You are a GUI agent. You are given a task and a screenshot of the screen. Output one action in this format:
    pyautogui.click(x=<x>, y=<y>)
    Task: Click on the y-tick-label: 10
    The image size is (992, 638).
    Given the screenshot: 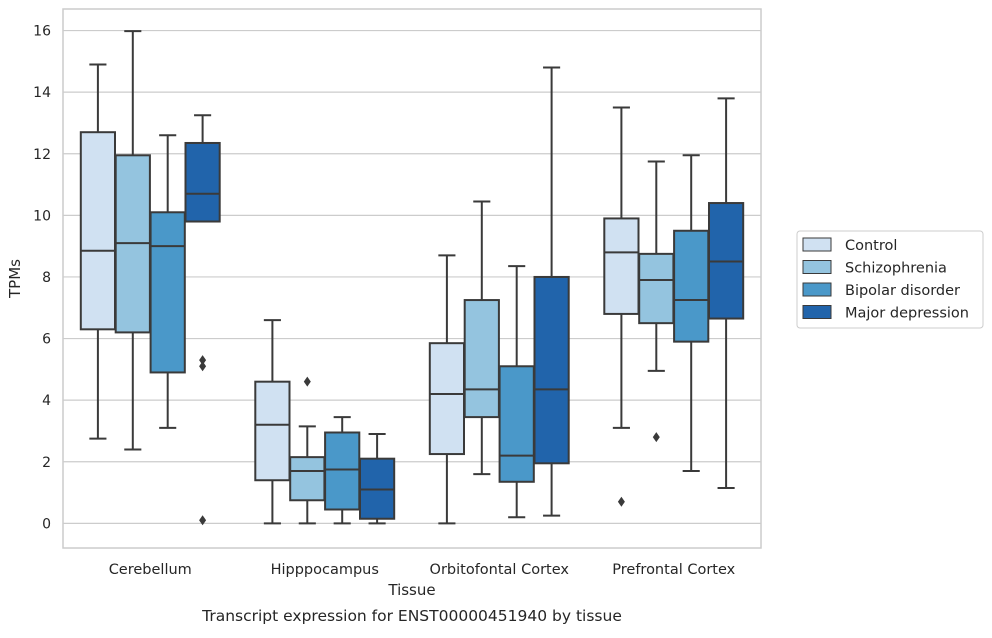 What is the action you would take?
    pyautogui.click(x=42, y=216)
    